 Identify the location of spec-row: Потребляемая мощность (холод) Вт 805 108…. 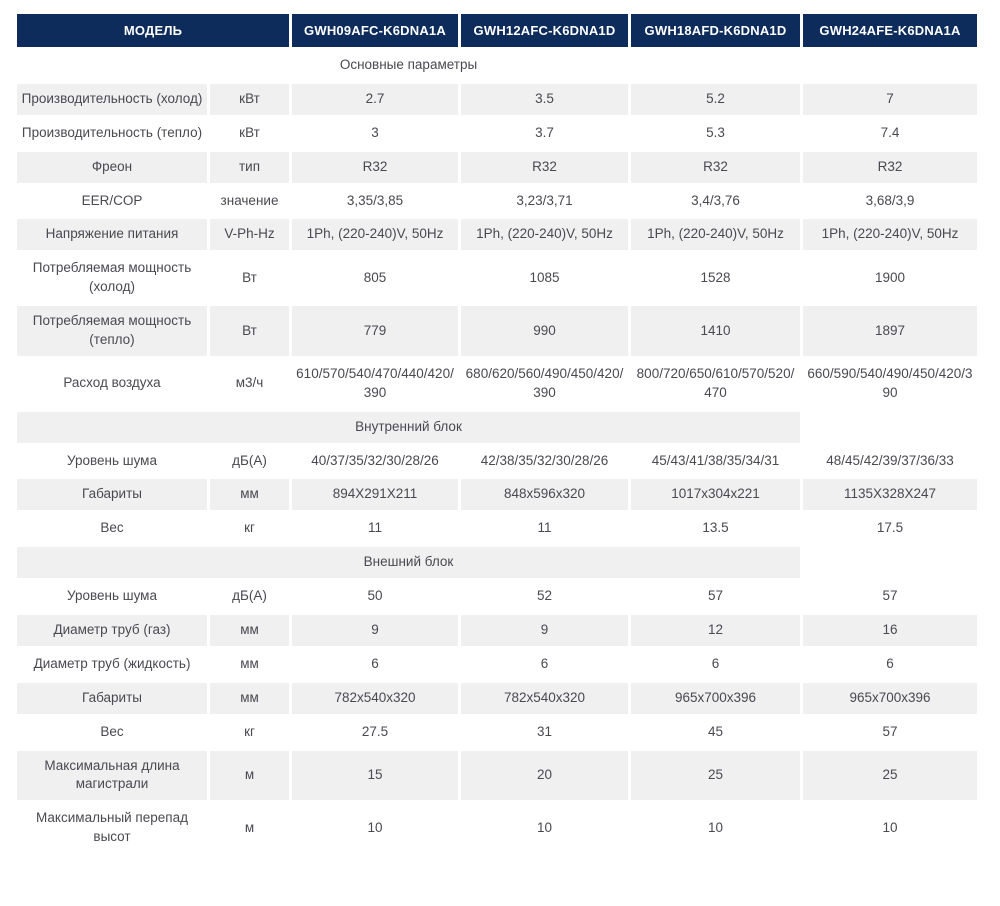
(497, 278).